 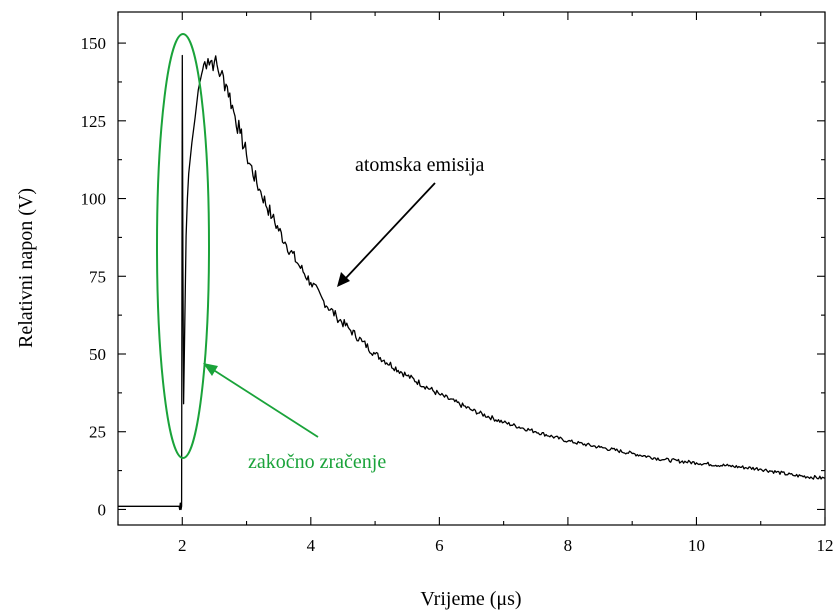 I want to click on highlight-ellipse, so click(x=183, y=246).